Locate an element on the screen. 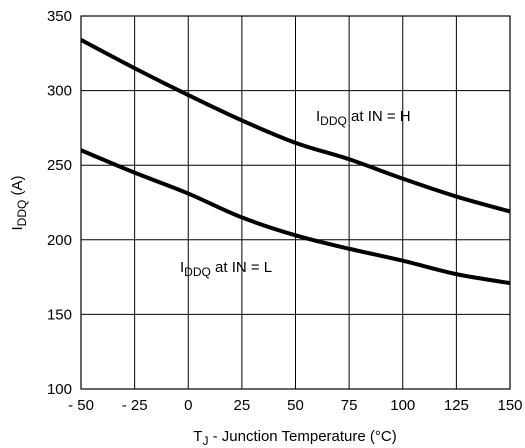 This screenshot has width=525, height=448. y-tick-label: 100 is located at coordinates (59, 389).